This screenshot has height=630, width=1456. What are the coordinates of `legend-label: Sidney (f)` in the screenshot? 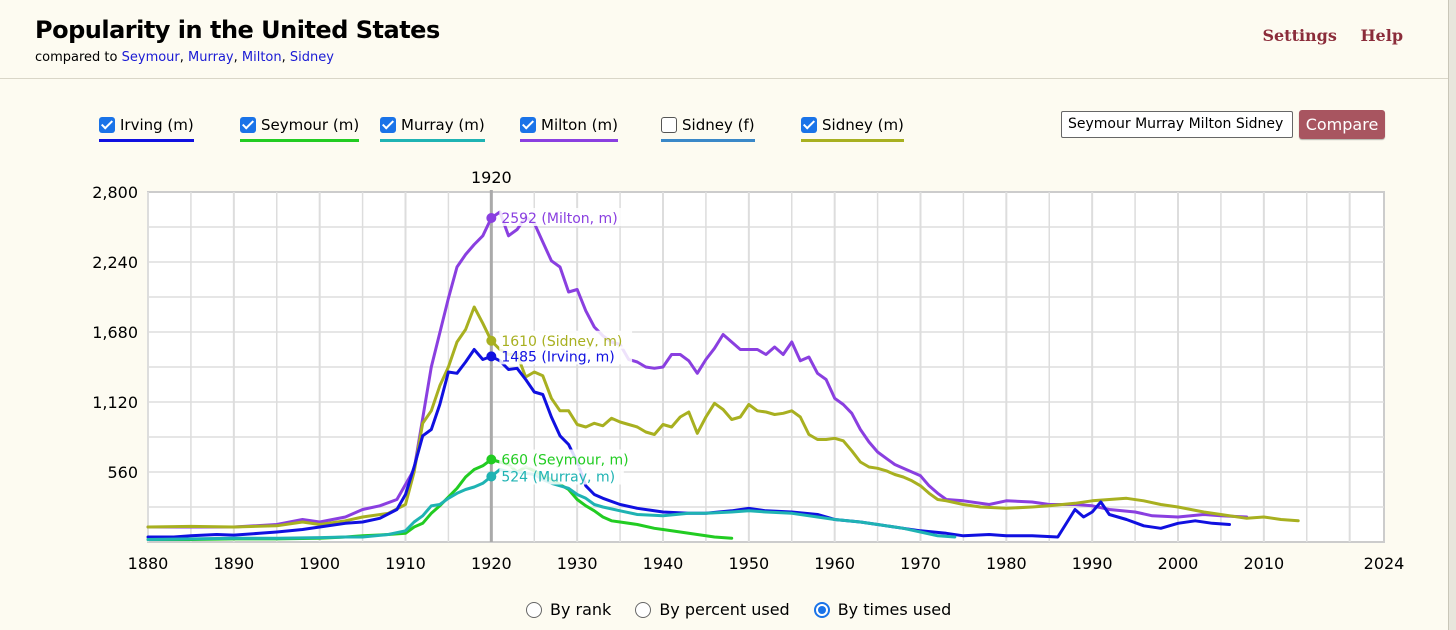 It's located at (718, 125).